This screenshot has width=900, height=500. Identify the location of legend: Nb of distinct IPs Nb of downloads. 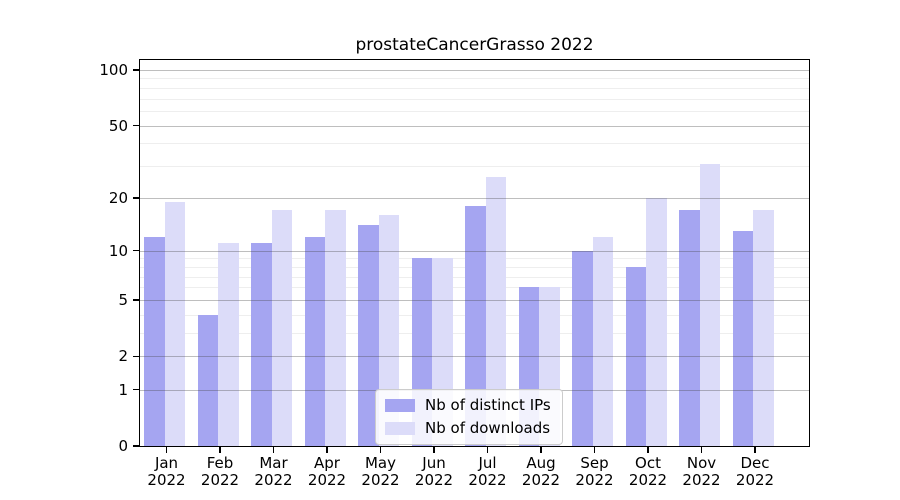
(469, 417).